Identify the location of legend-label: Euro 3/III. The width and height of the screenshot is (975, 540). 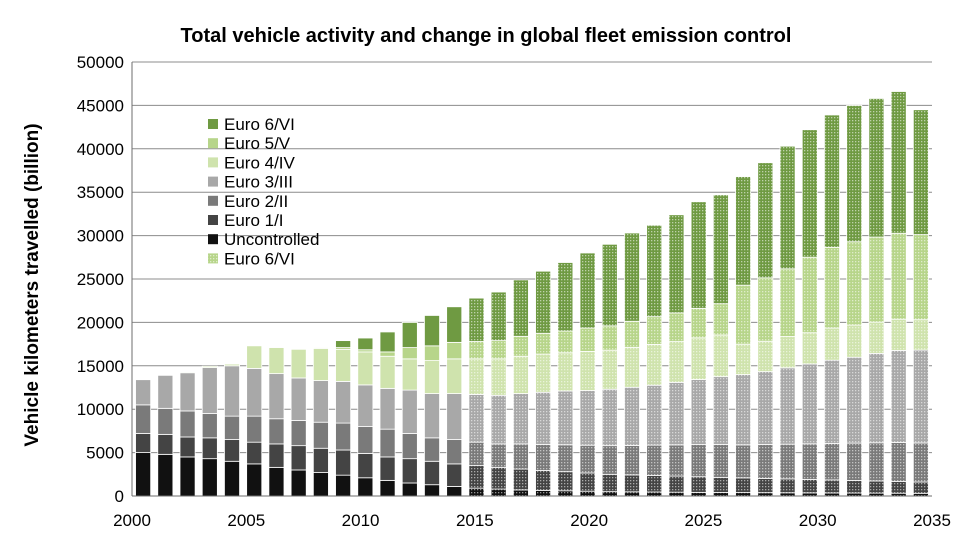
(258, 182).